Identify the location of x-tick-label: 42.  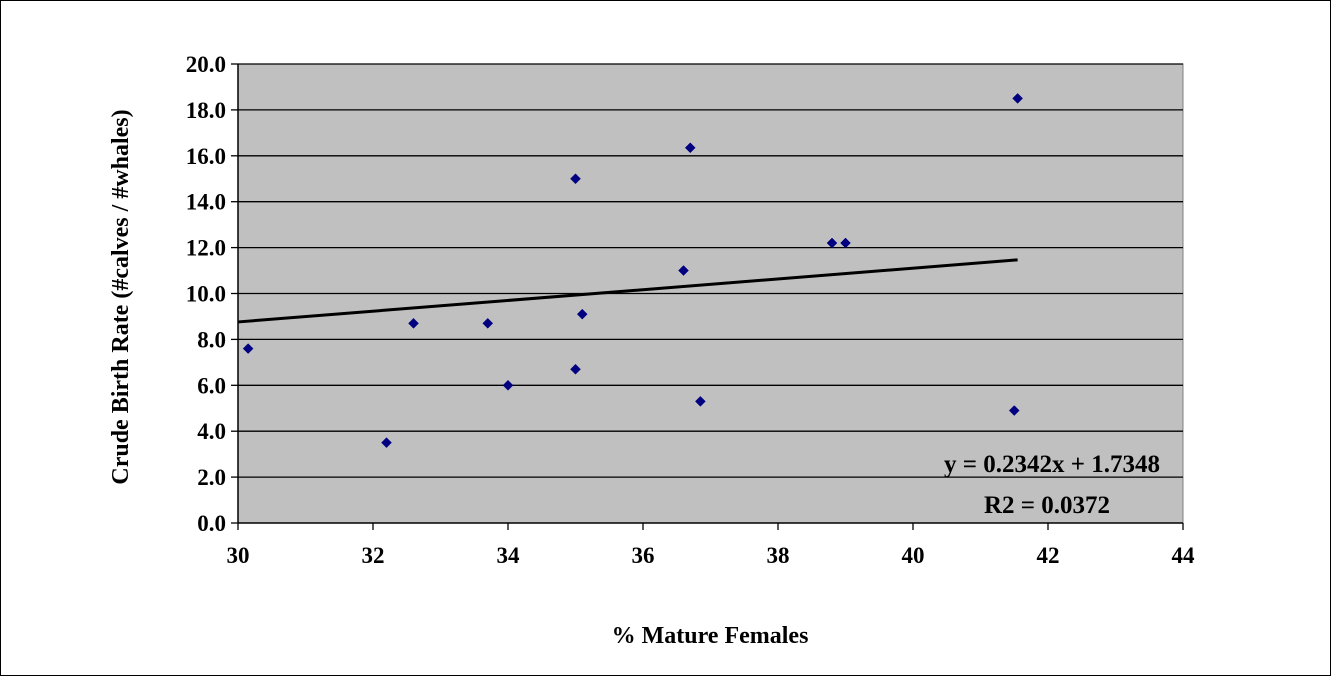
(1048, 555).